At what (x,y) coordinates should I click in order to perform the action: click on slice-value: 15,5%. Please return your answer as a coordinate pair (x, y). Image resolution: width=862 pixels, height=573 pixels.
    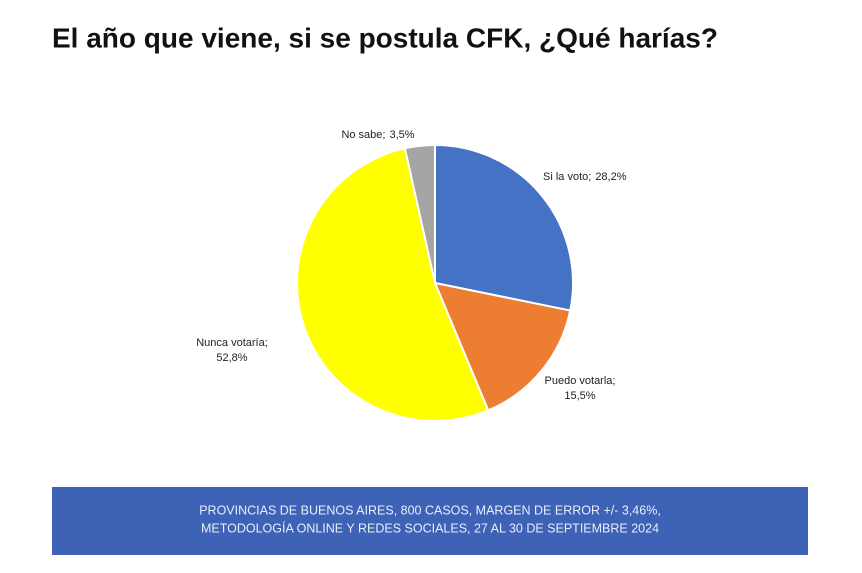
    Looking at the image, I should click on (579, 396).